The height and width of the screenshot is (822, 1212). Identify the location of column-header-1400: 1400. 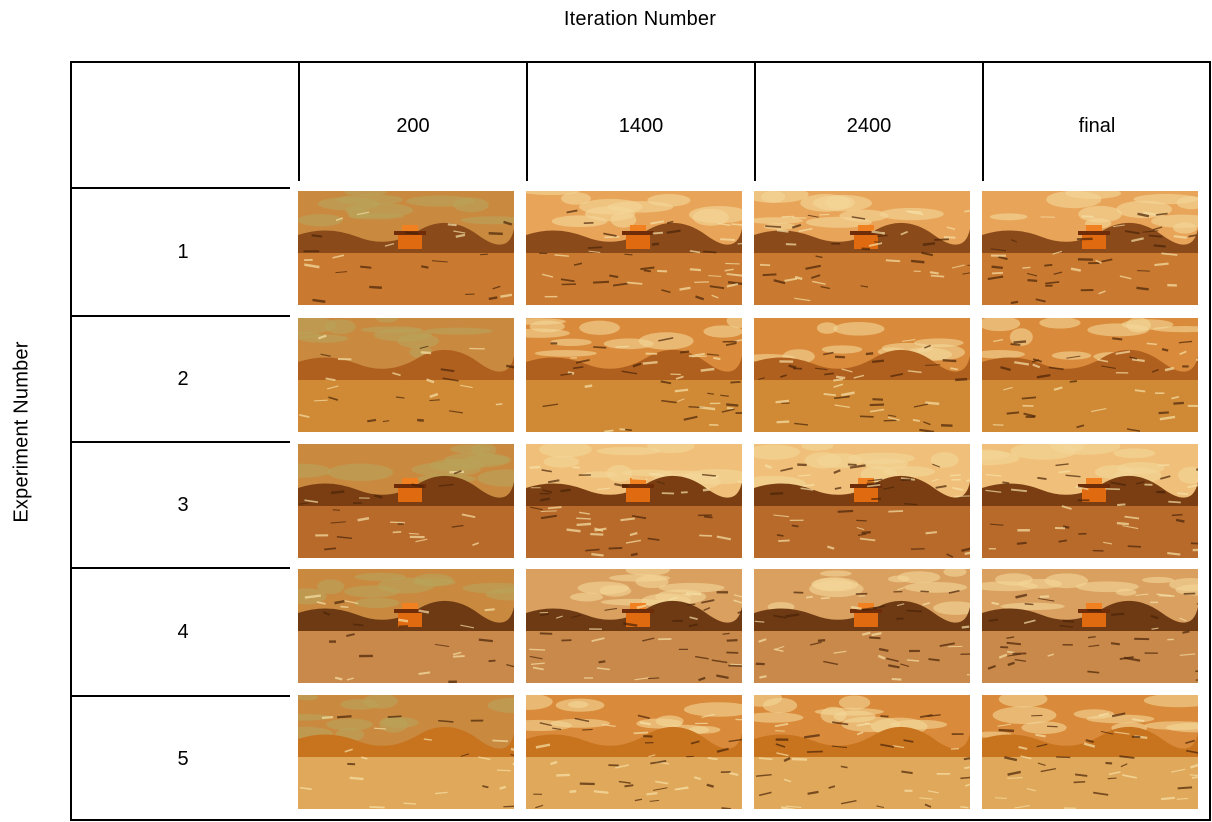
(641, 125).